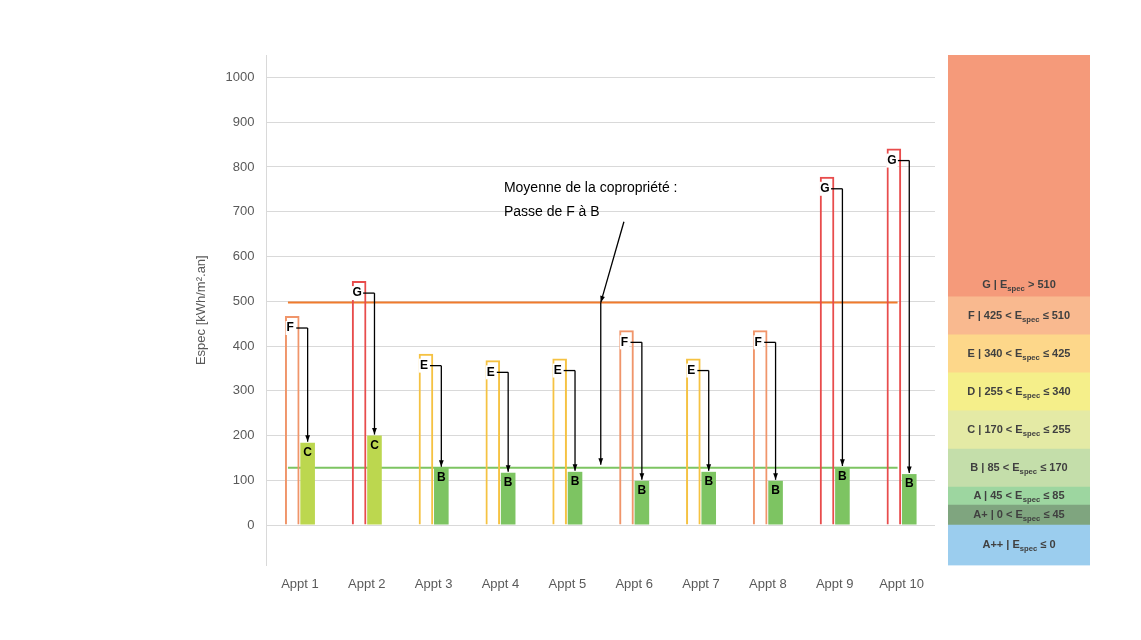 This screenshot has height=640, width=1141. I want to click on y-tick-label: 300, so click(243, 390).